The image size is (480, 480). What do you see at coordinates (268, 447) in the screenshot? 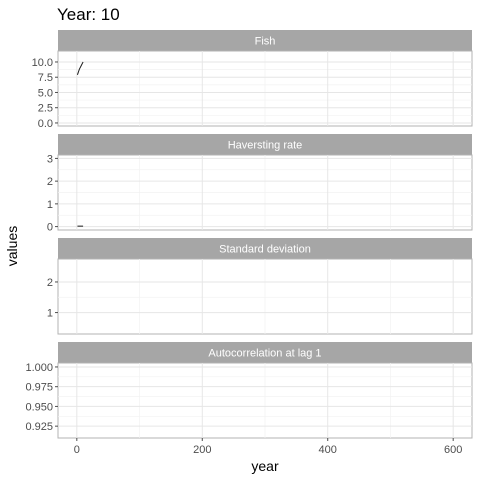
I see `x-axis: 0 200 400 600` at bounding box center [268, 447].